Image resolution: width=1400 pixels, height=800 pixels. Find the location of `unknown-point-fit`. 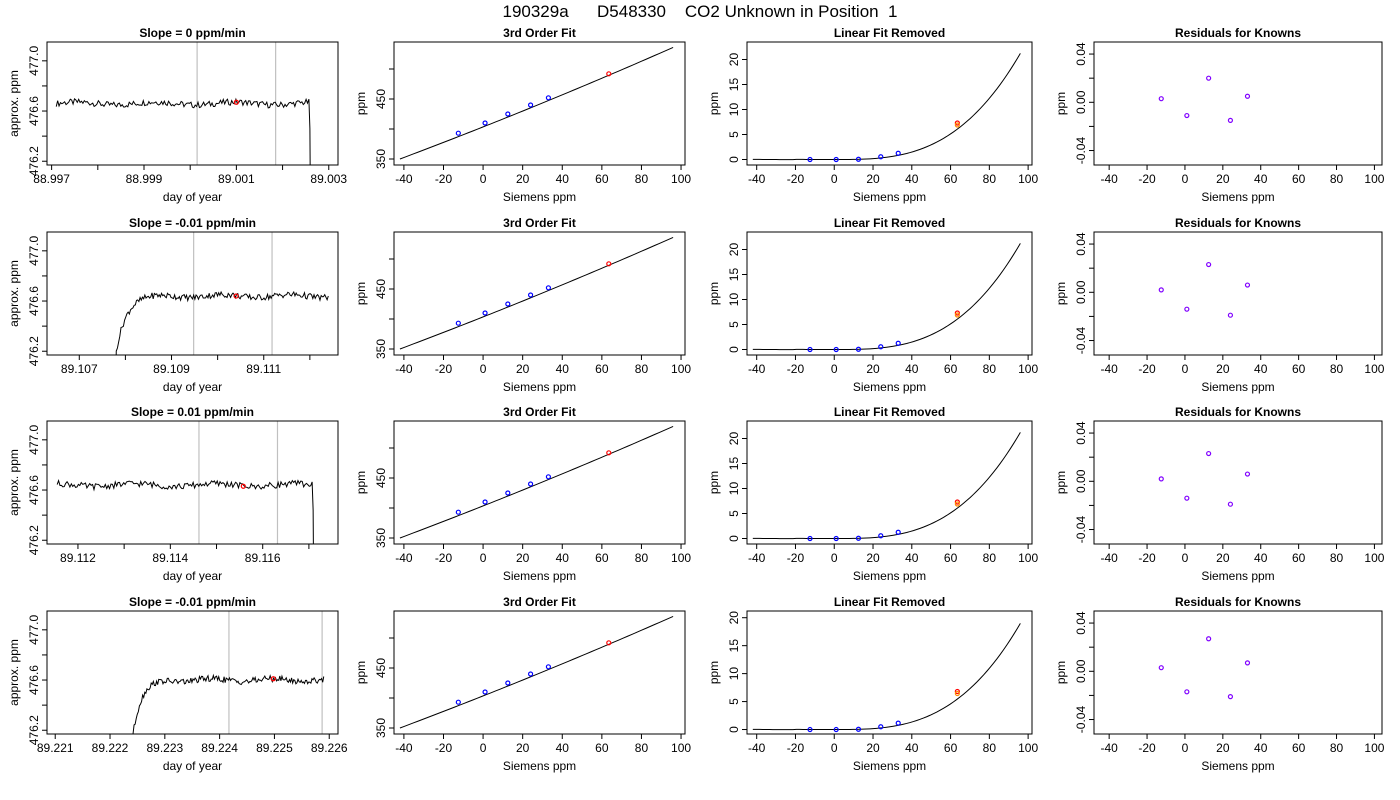

unknown-point-fit is located at coordinates (957, 504).